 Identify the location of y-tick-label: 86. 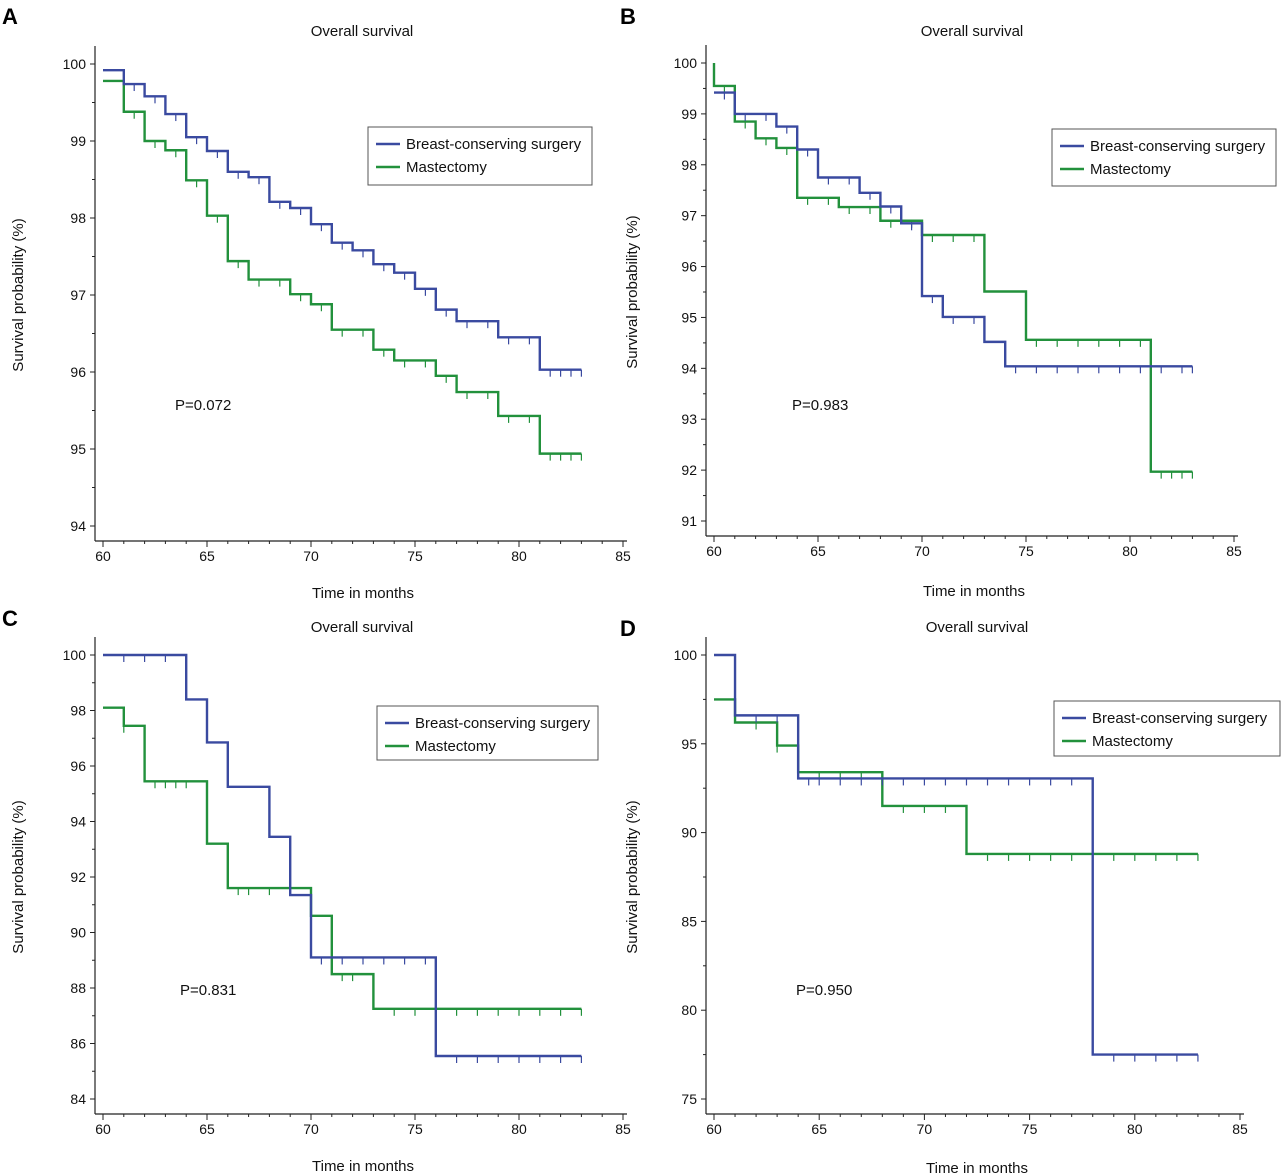
(78, 1044).